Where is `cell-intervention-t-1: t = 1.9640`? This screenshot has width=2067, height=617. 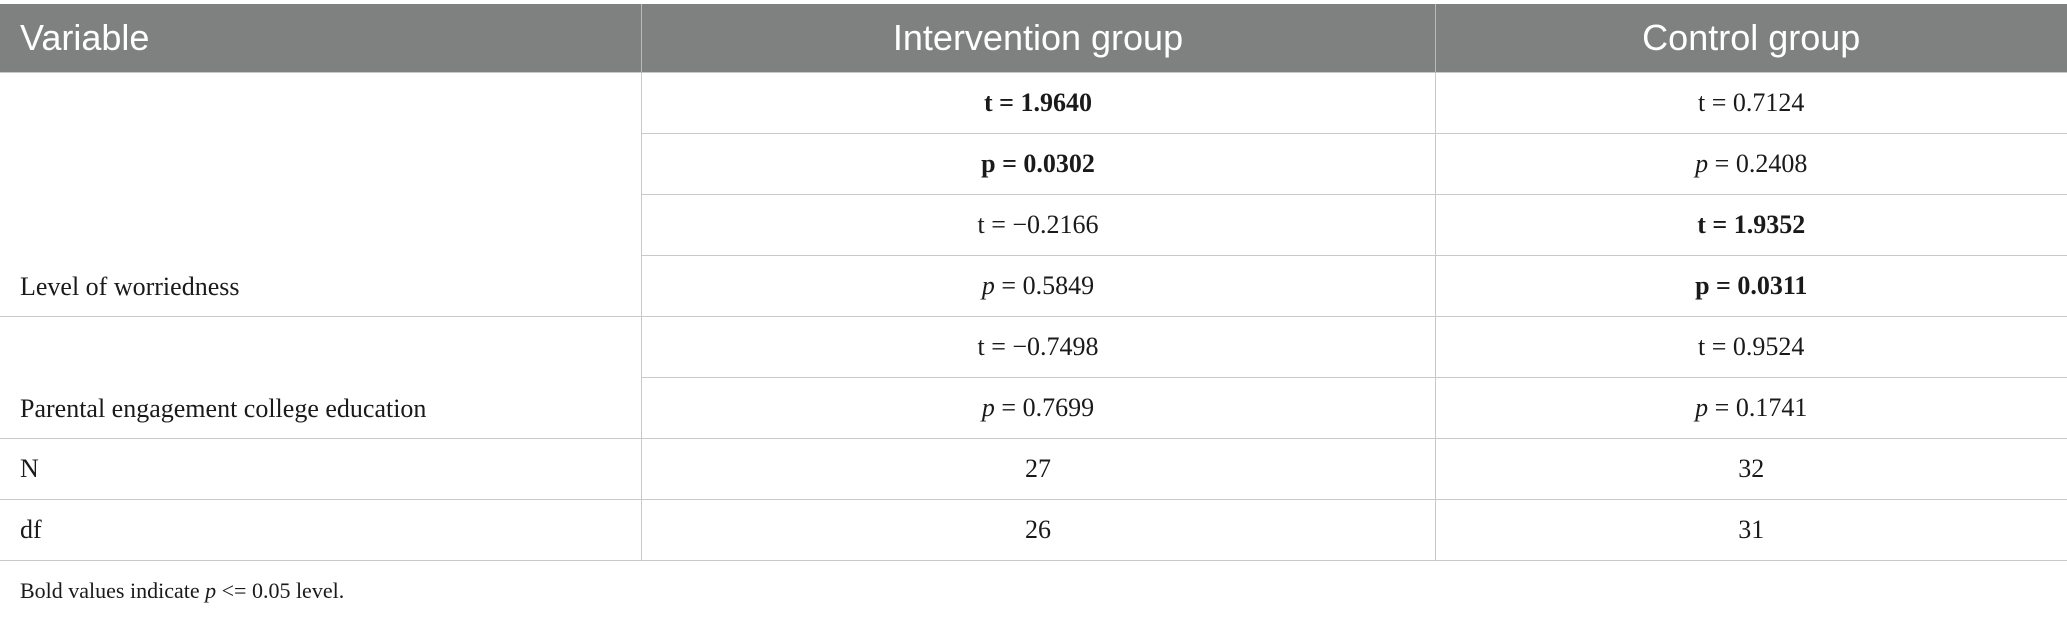 cell-intervention-t-1: t = 1.9640 is located at coordinates (1038, 103).